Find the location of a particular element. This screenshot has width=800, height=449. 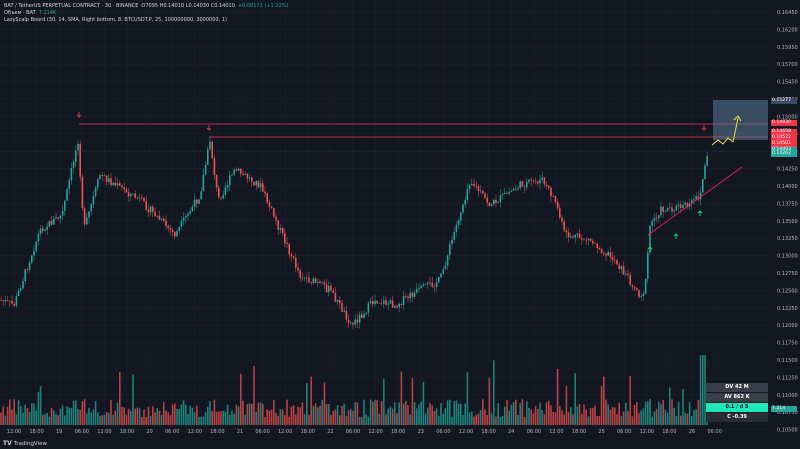

time-tick-label: 12:00 is located at coordinates (285, 432).